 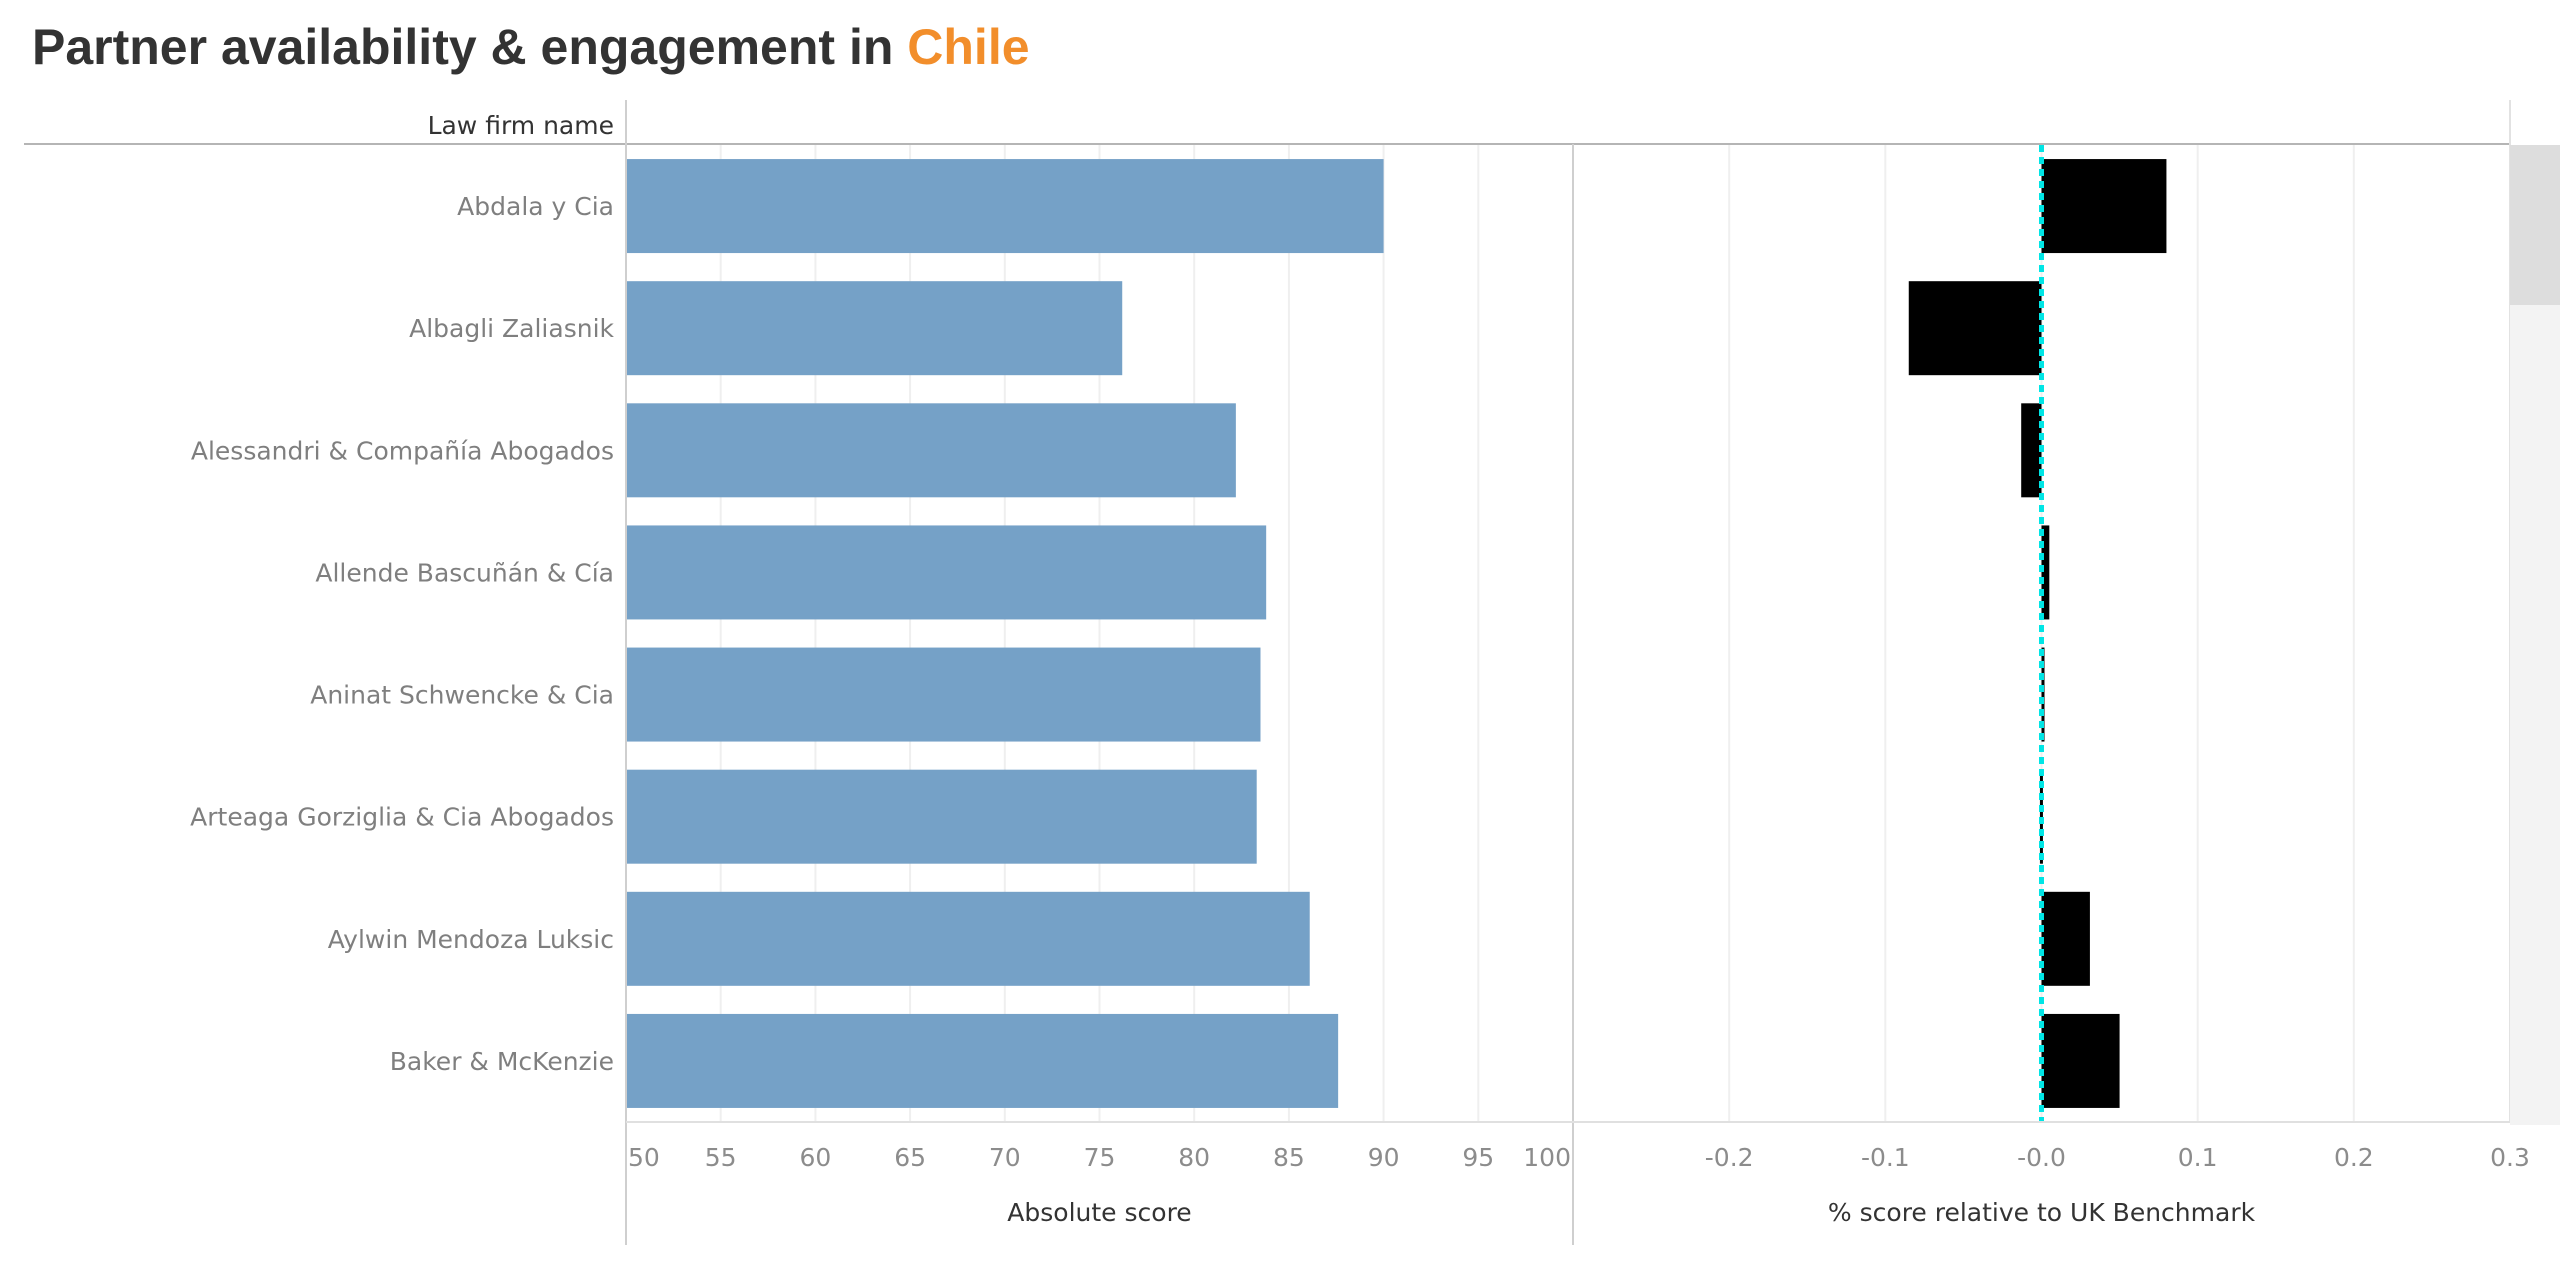 I want to click on tick-label-p1-10: 100, so click(x=1547, y=1157).